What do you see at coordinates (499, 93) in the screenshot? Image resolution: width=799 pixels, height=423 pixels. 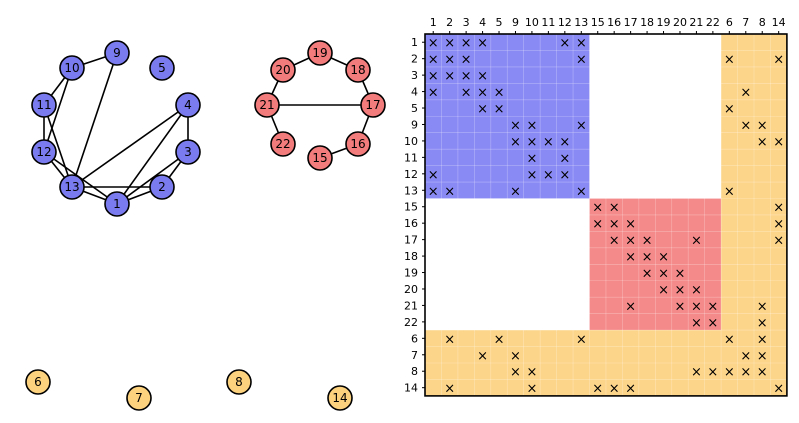 I see `matrix-entry-4-5: ×` at bounding box center [499, 93].